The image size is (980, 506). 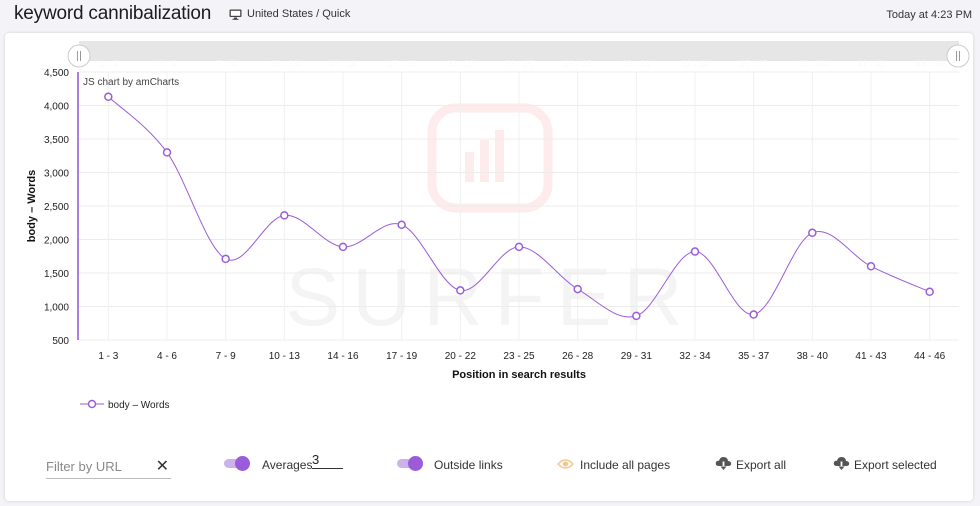 I want to click on averages-toggle, so click(x=238, y=463).